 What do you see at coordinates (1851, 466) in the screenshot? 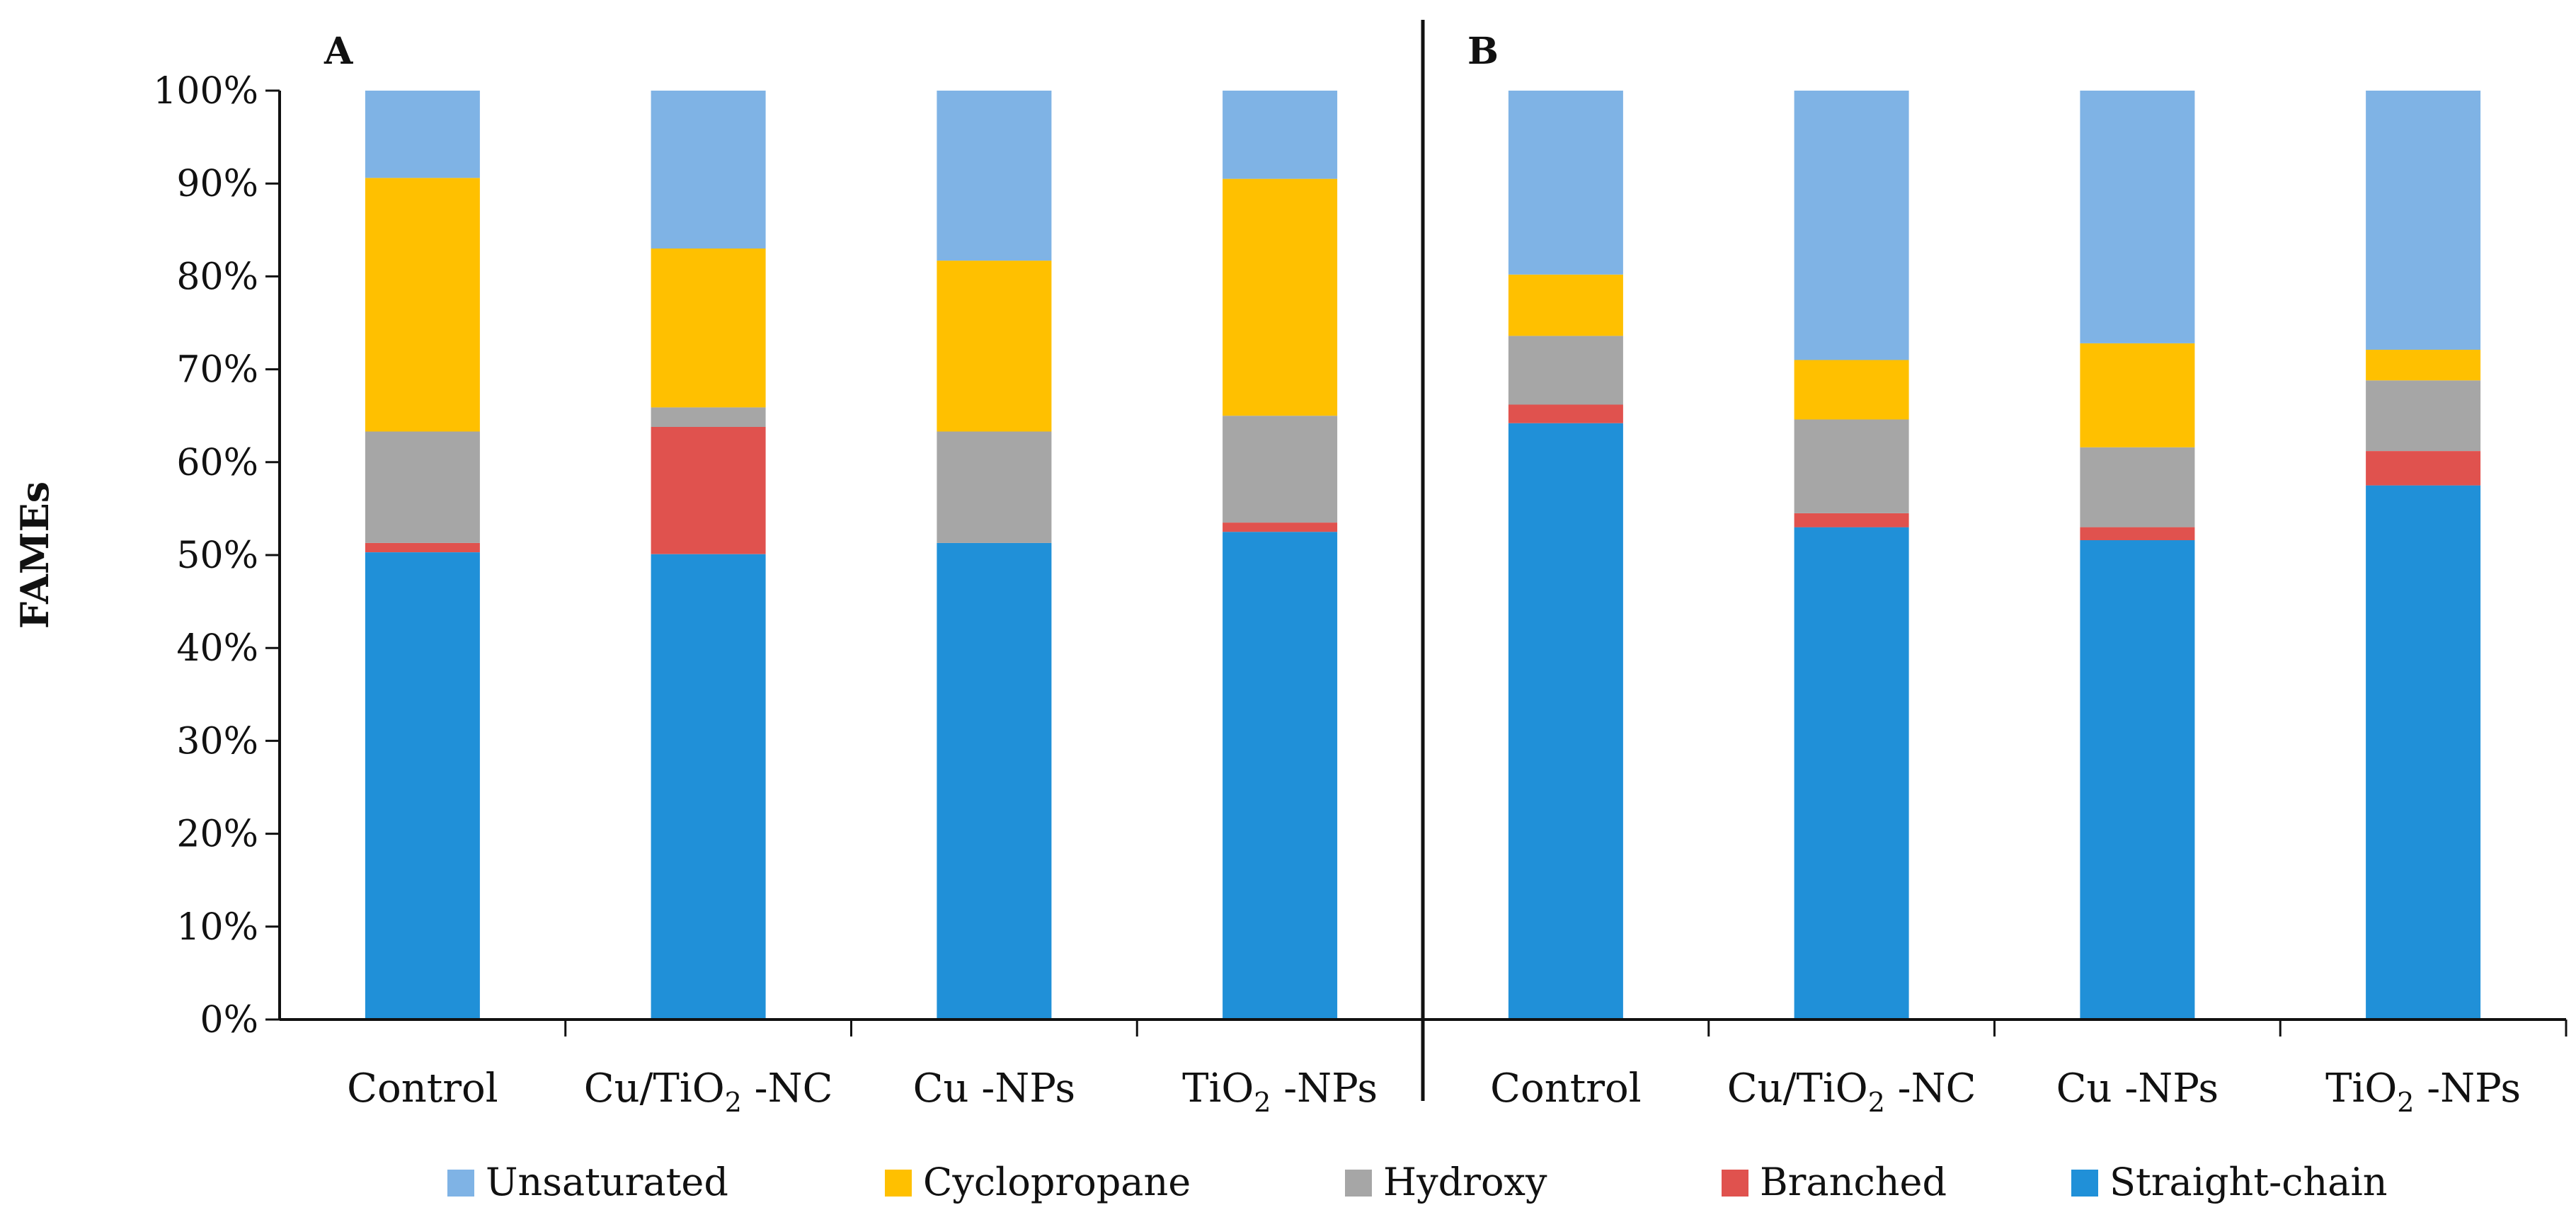
I see `bar-b-1-hydroxy` at bounding box center [1851, 466].